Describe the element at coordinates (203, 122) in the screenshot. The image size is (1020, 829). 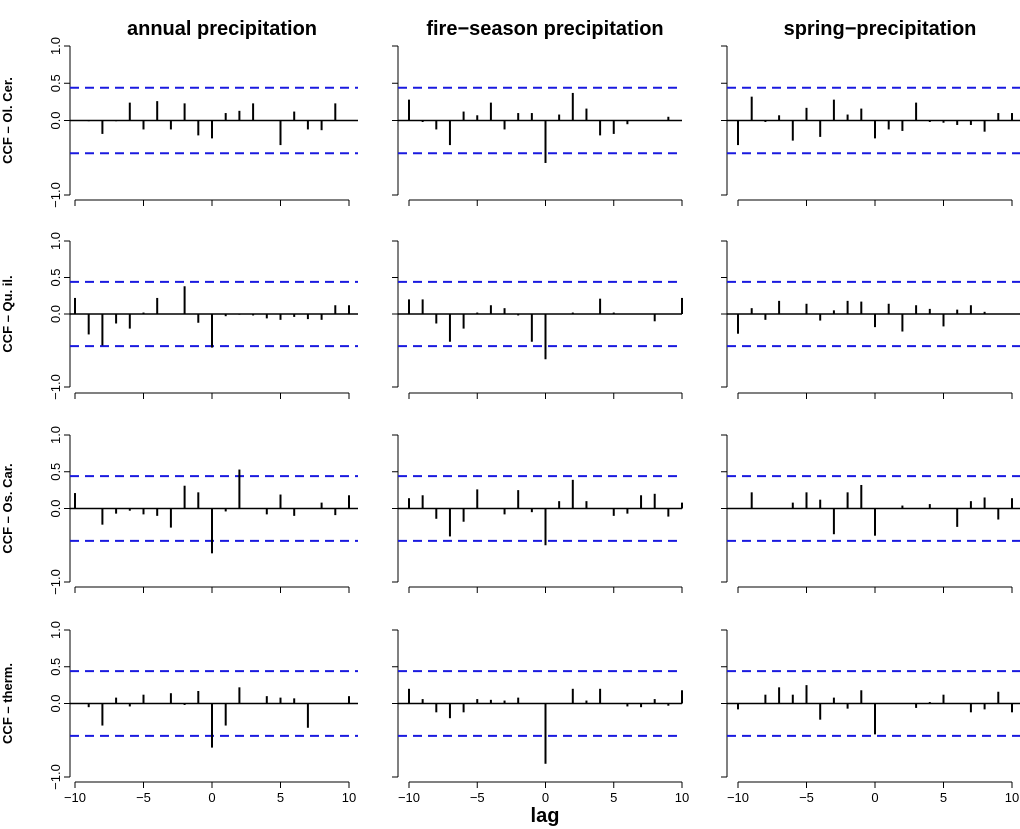
I see `panel-r0-c0: 1.0 0.5 0.0 −1.0` at that location.